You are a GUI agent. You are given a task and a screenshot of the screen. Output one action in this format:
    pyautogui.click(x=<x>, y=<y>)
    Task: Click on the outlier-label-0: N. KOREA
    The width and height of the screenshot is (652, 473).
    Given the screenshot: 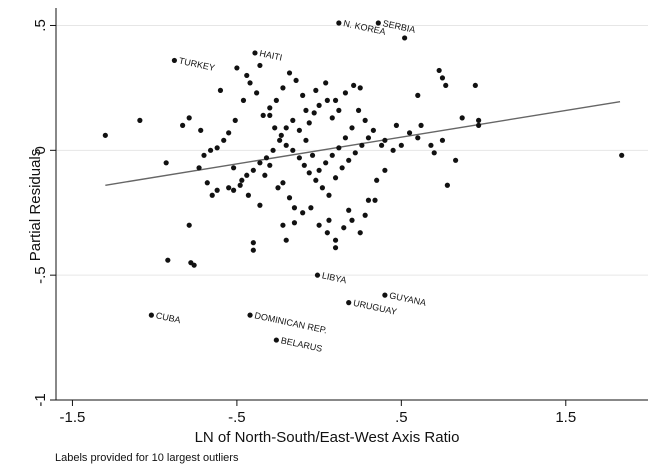 What is the action you would take?
    pyautogui.click(x=364, y=27)
    